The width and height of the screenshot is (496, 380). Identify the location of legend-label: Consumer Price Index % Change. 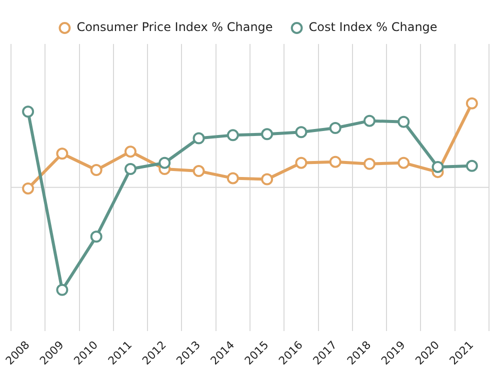
(174, 27).